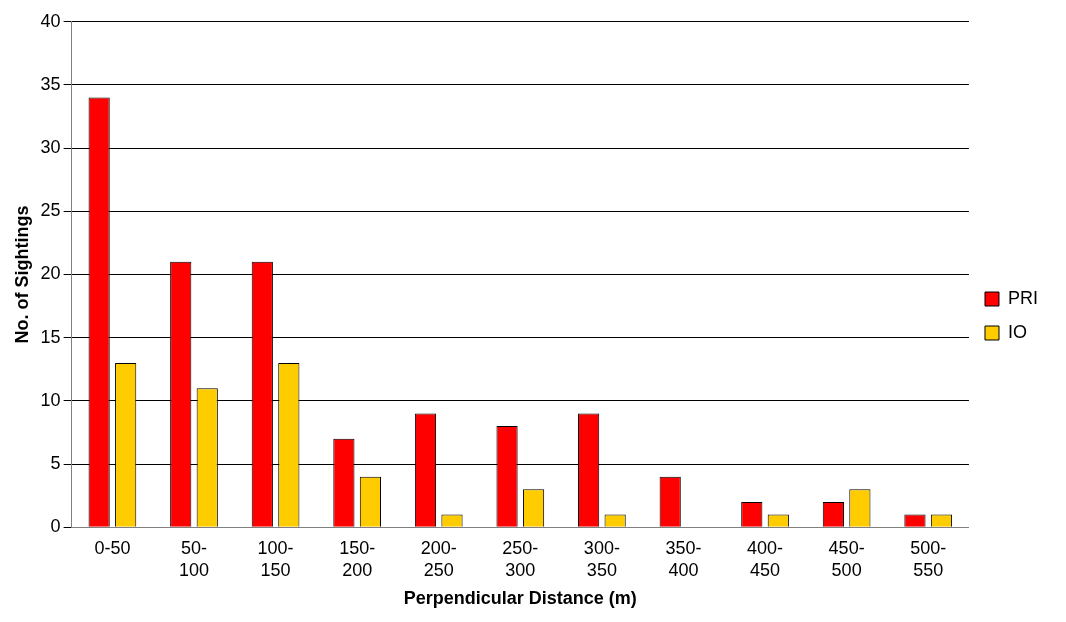 This screenshot has width=1066, height=622. Describe the element at coordinates (50, 147) in the screenshot. I see `y-tick-label: 30` at that location.